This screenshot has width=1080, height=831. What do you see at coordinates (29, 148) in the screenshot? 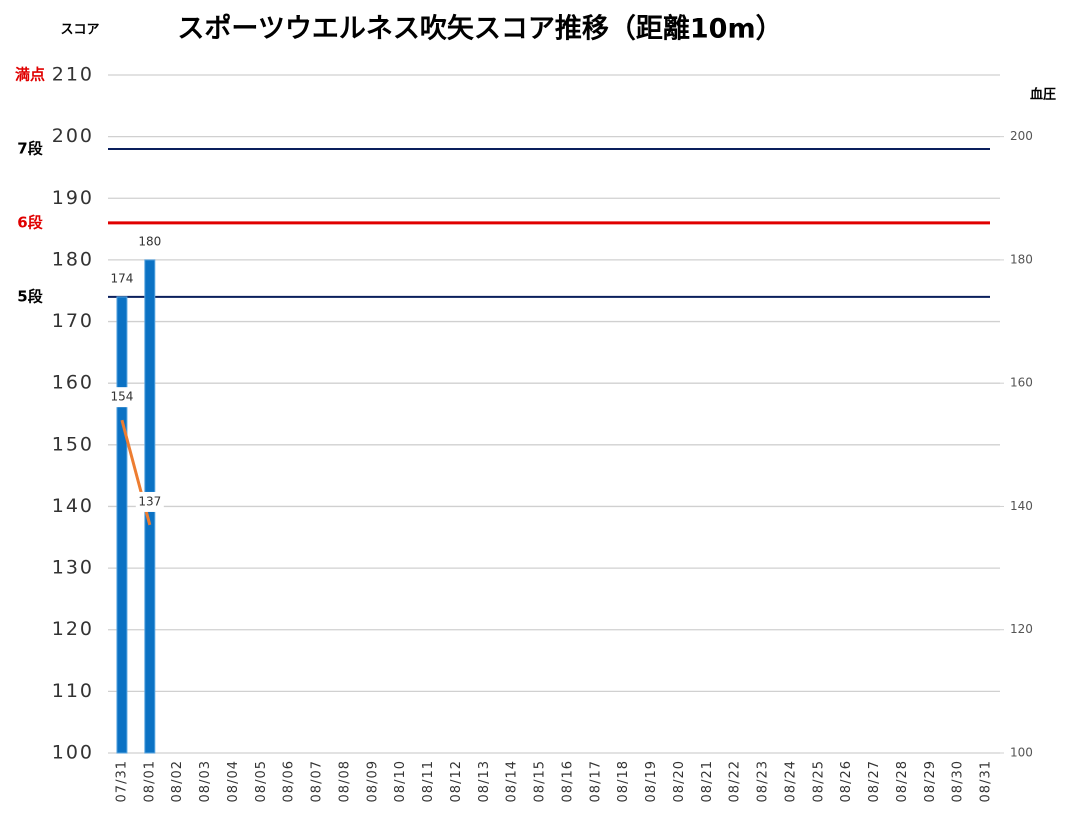
I see `reference-label: 7段` at bounding box center [29, 148].